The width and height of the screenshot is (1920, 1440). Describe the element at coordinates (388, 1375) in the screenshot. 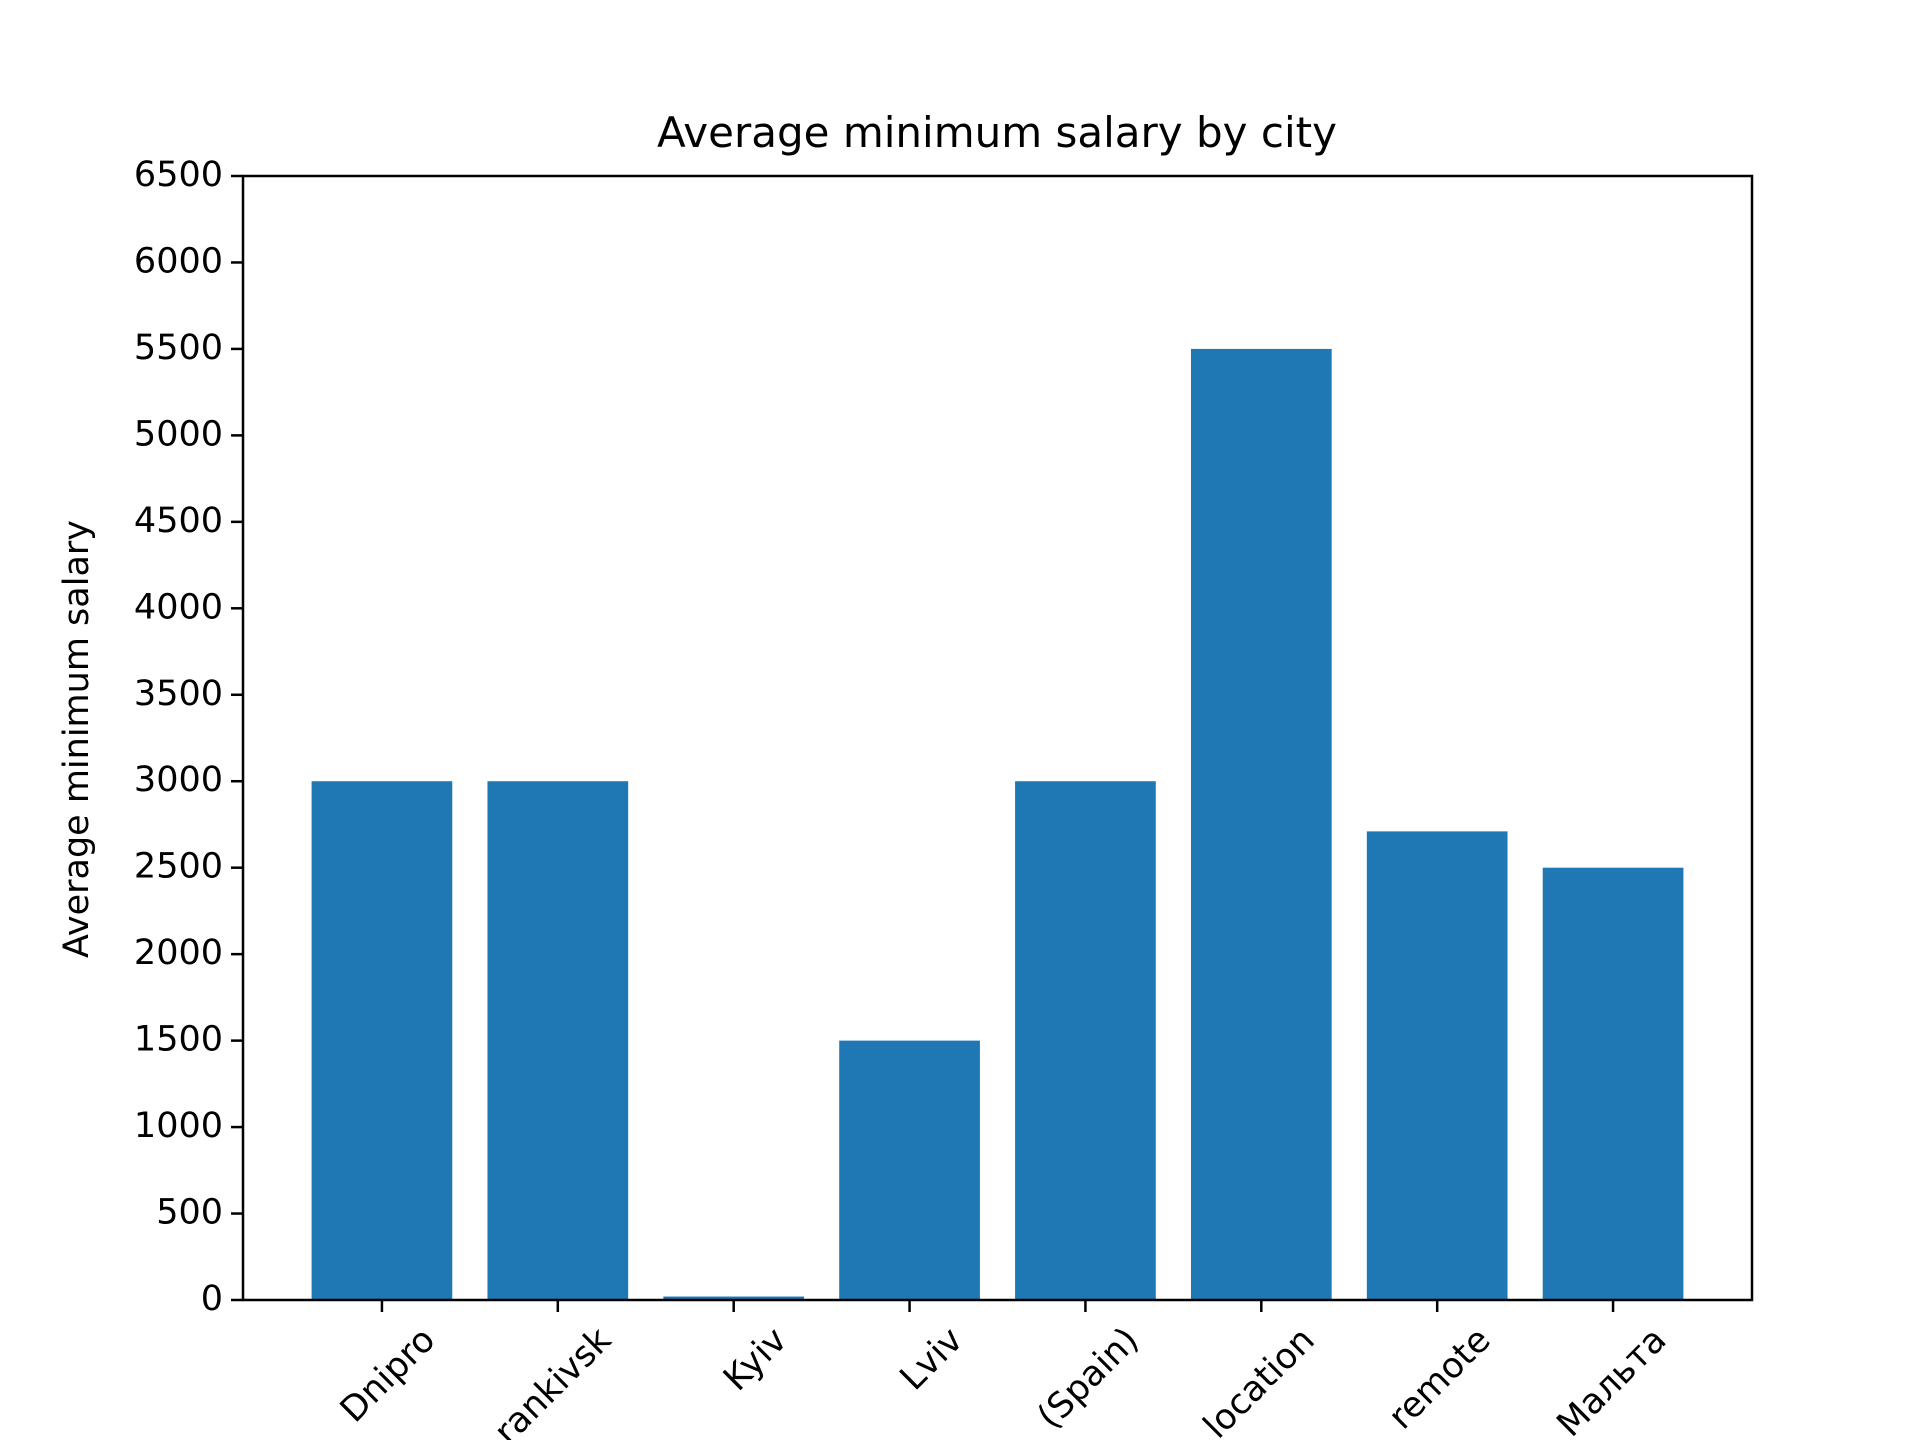

I see `x-tick-label: Dnipro` at that location.